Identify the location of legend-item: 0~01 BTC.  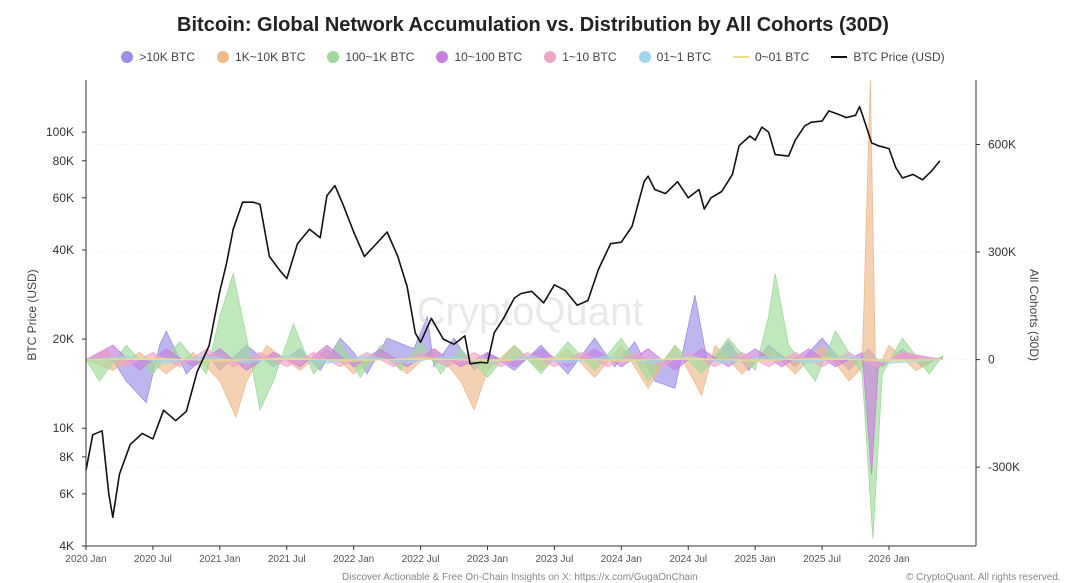
(771, 57).